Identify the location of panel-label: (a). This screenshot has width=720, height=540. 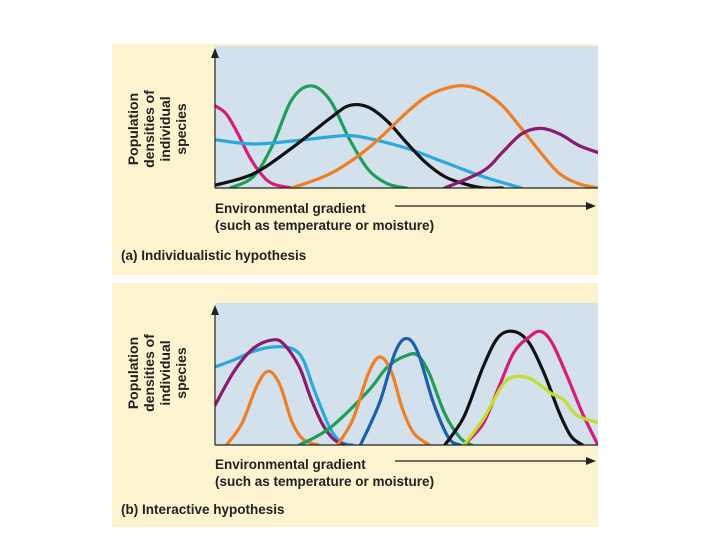
(129, 255).